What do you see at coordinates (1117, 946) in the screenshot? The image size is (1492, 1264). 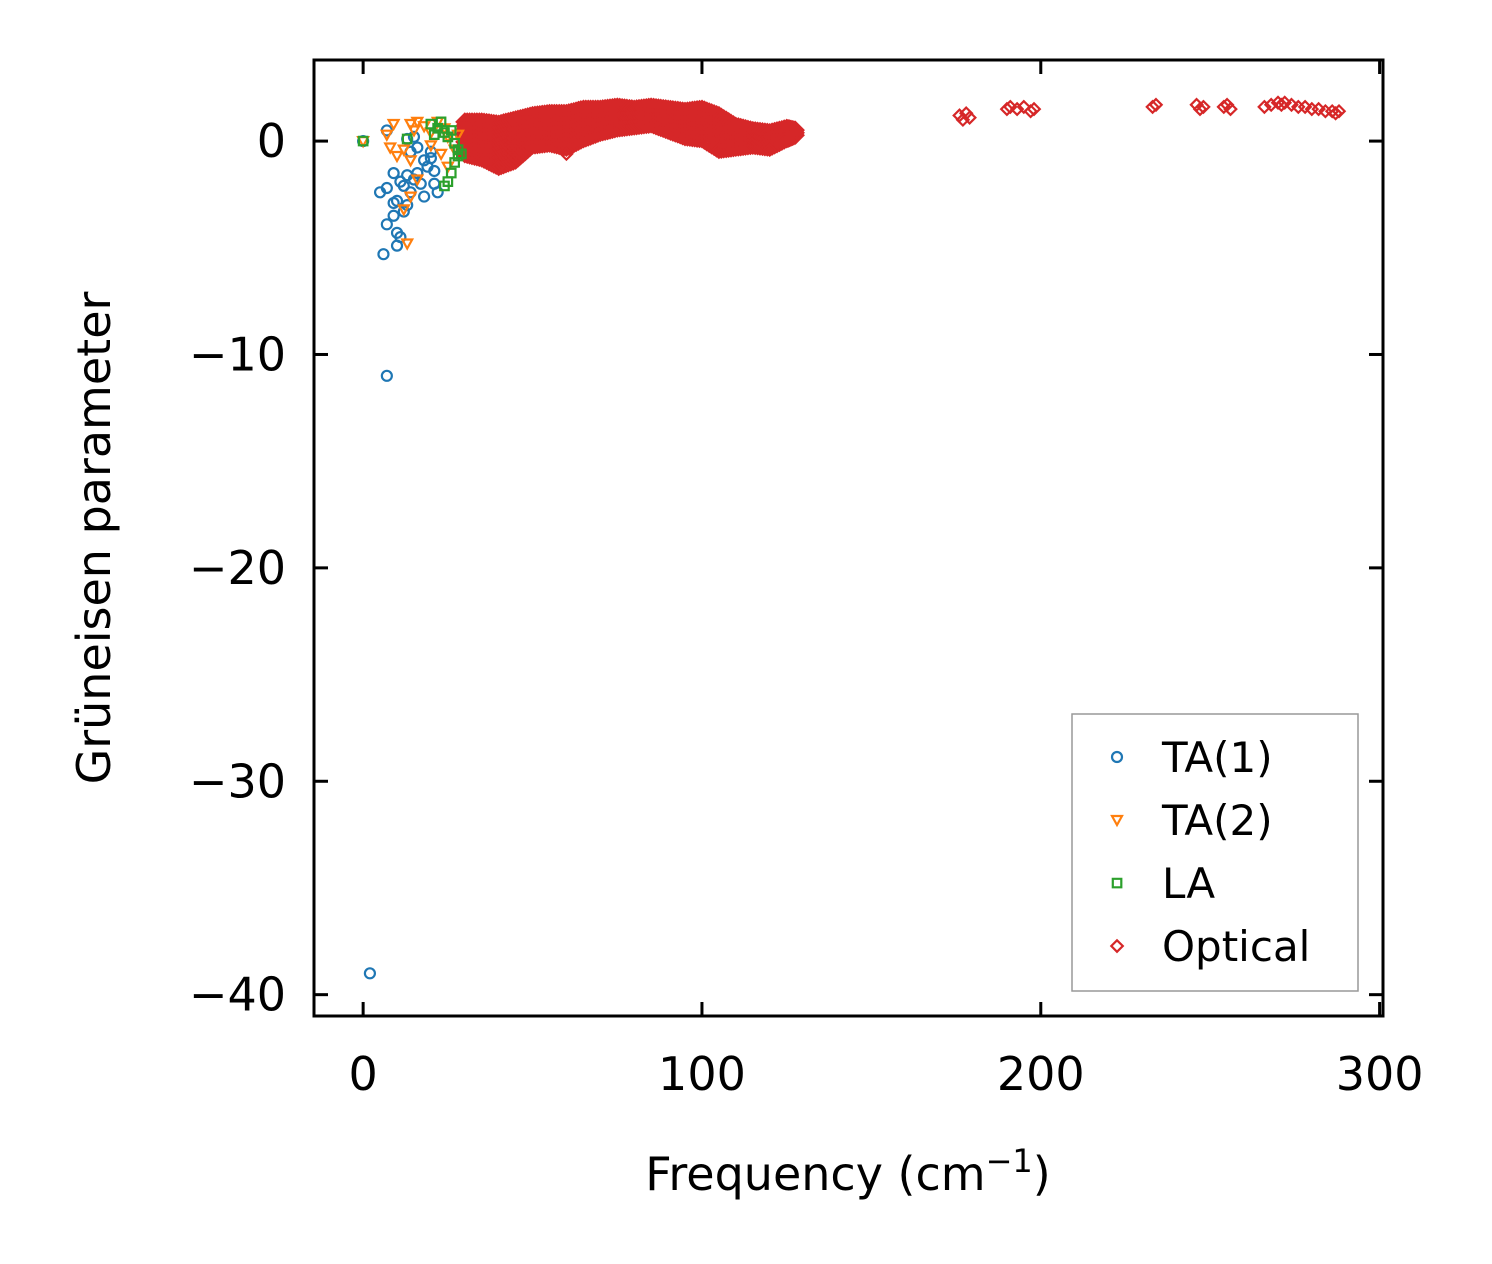 I see `legend-marker-optical` at bounding box center [1117, 946].